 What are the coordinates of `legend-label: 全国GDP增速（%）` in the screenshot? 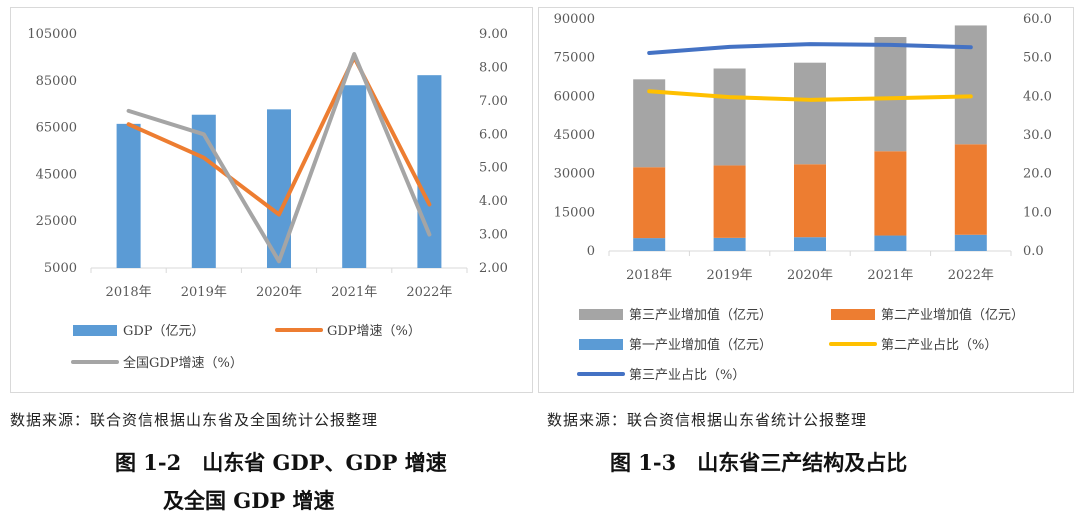 It's located at (183, 363).